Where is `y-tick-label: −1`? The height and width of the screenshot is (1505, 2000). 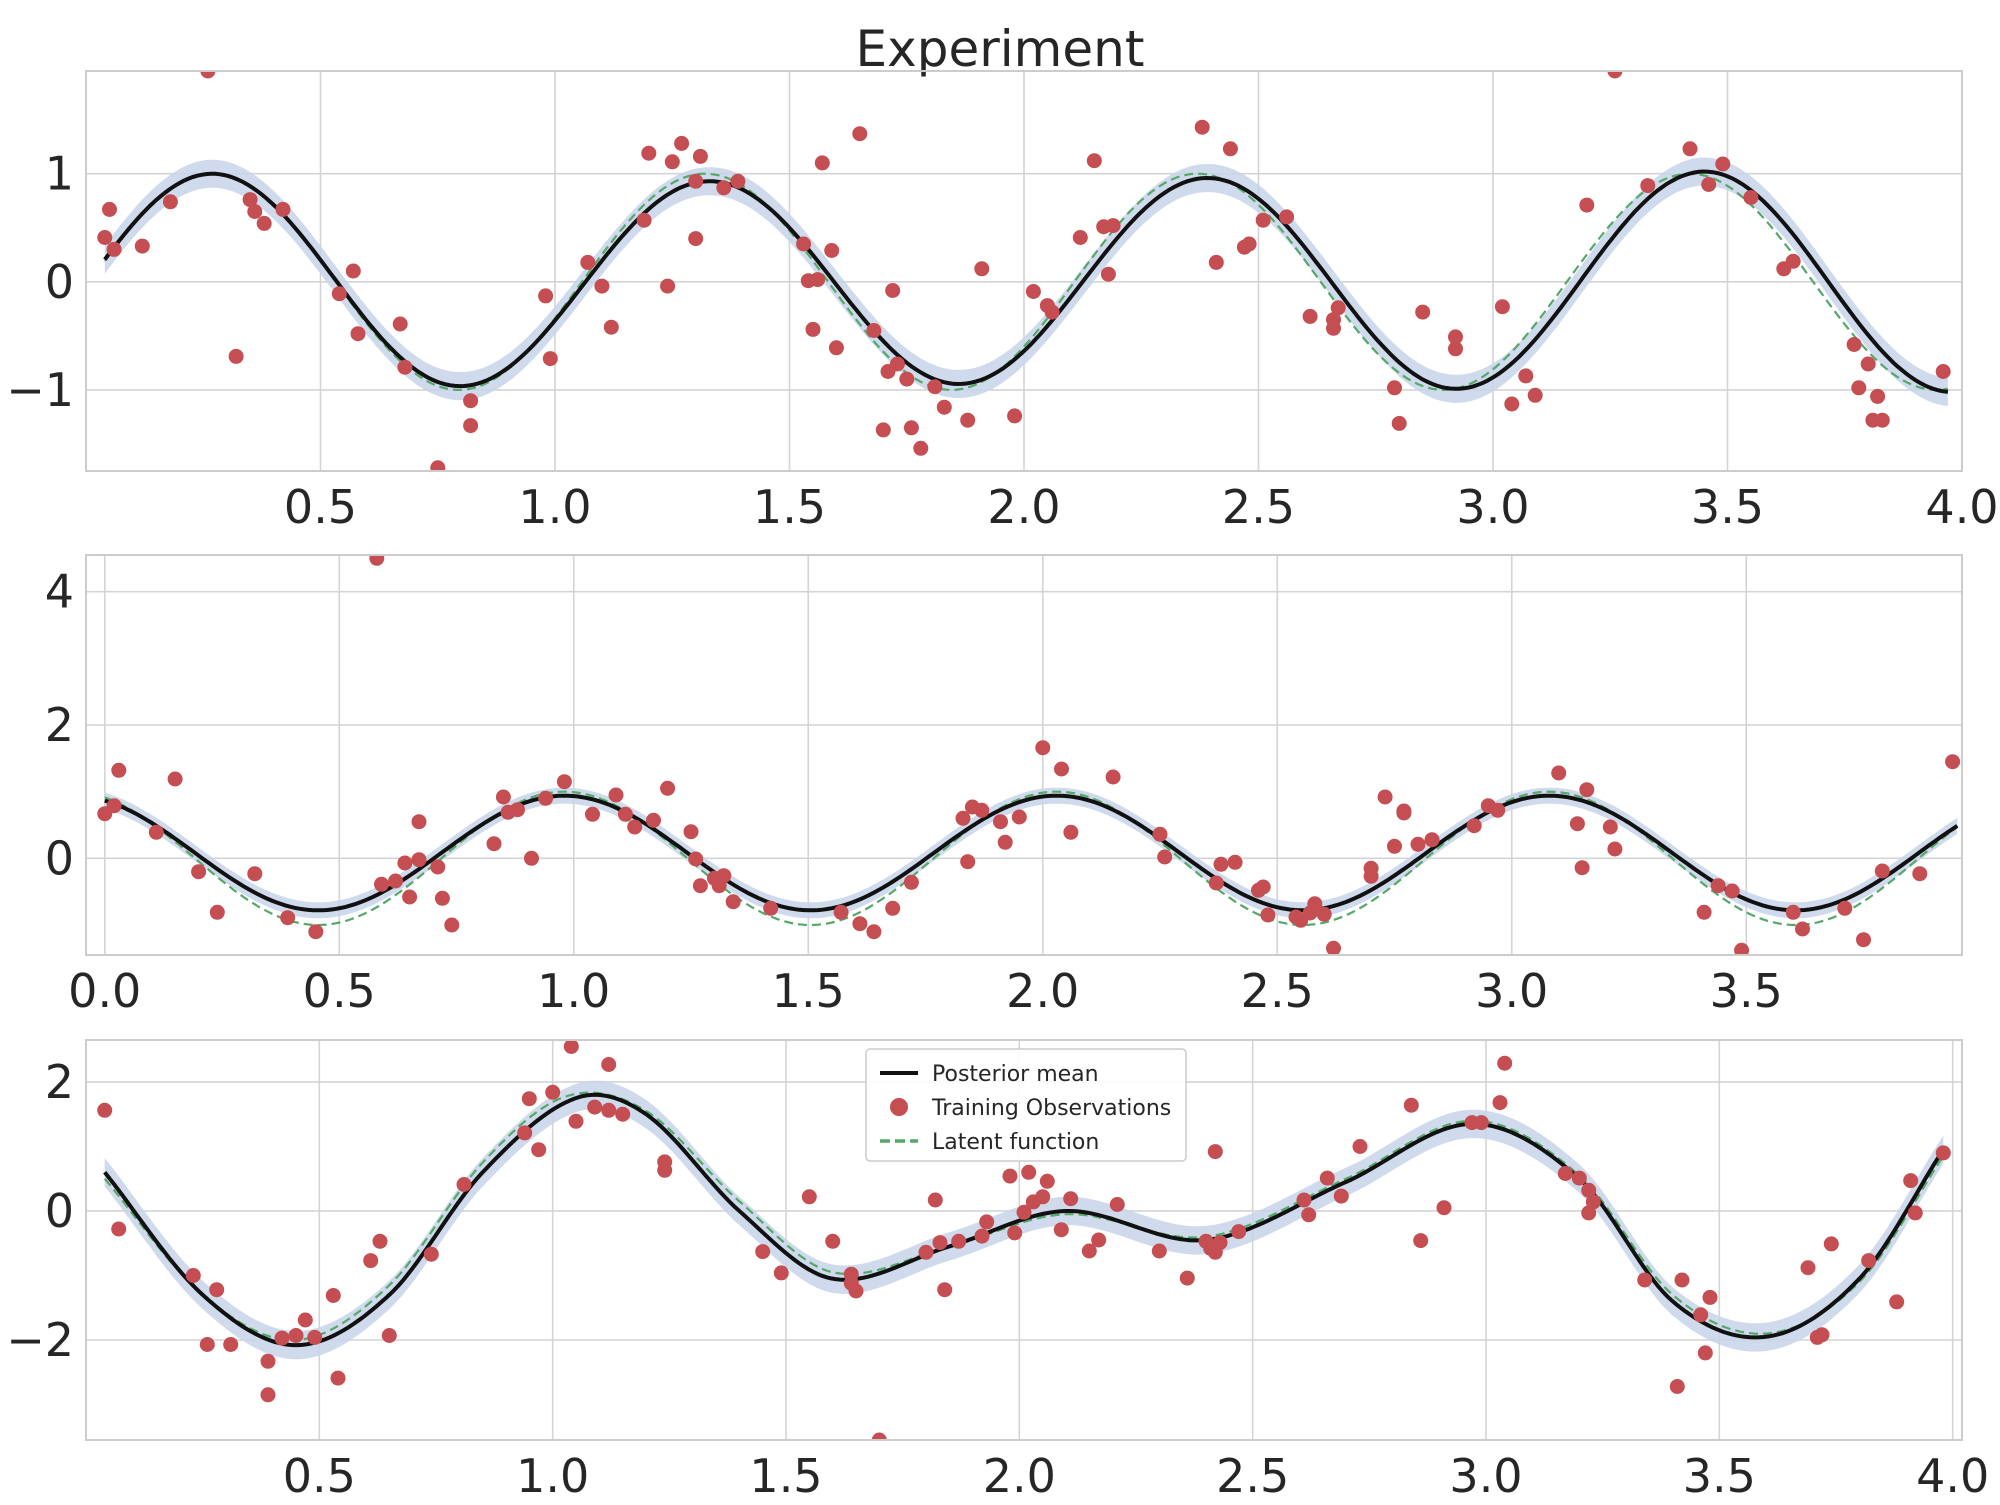 y-tick-label: −1 is located at coordinates (40, 390).